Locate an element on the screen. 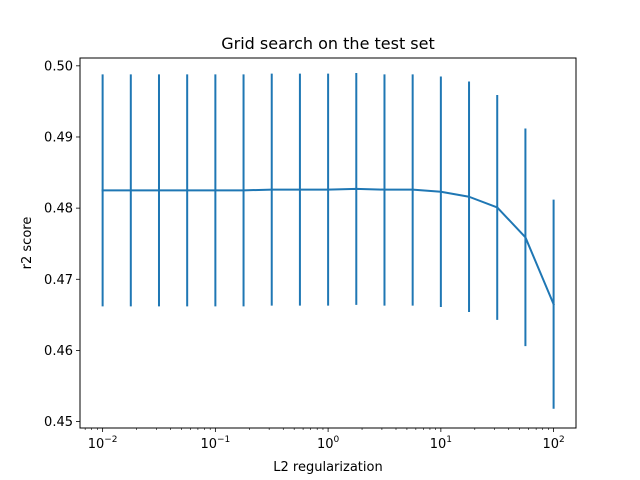 The image size is (640, 480). y-axis-ticks: 0.45 0.46 0.47 0.48 0.49 0.50 is located at coordinates (62, 244).